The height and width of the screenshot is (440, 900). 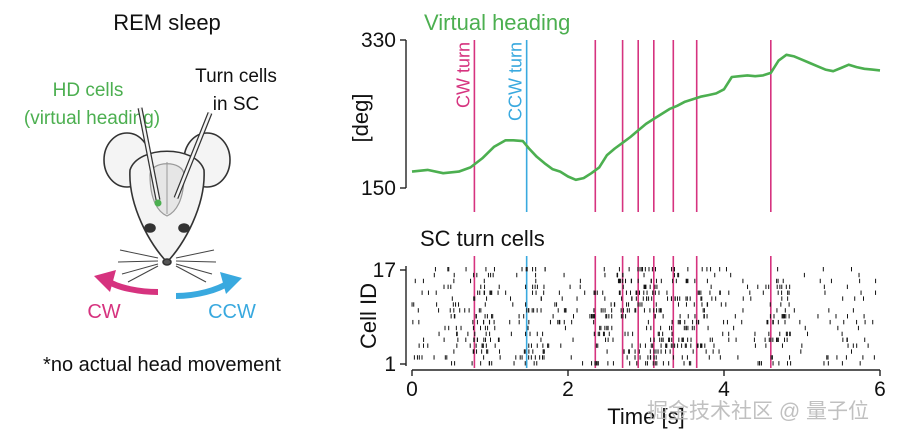 What do you see at coordinates (193, 155) in the screenshot?
I see `turn-electrode-icon` at bounding box center [193, 155].